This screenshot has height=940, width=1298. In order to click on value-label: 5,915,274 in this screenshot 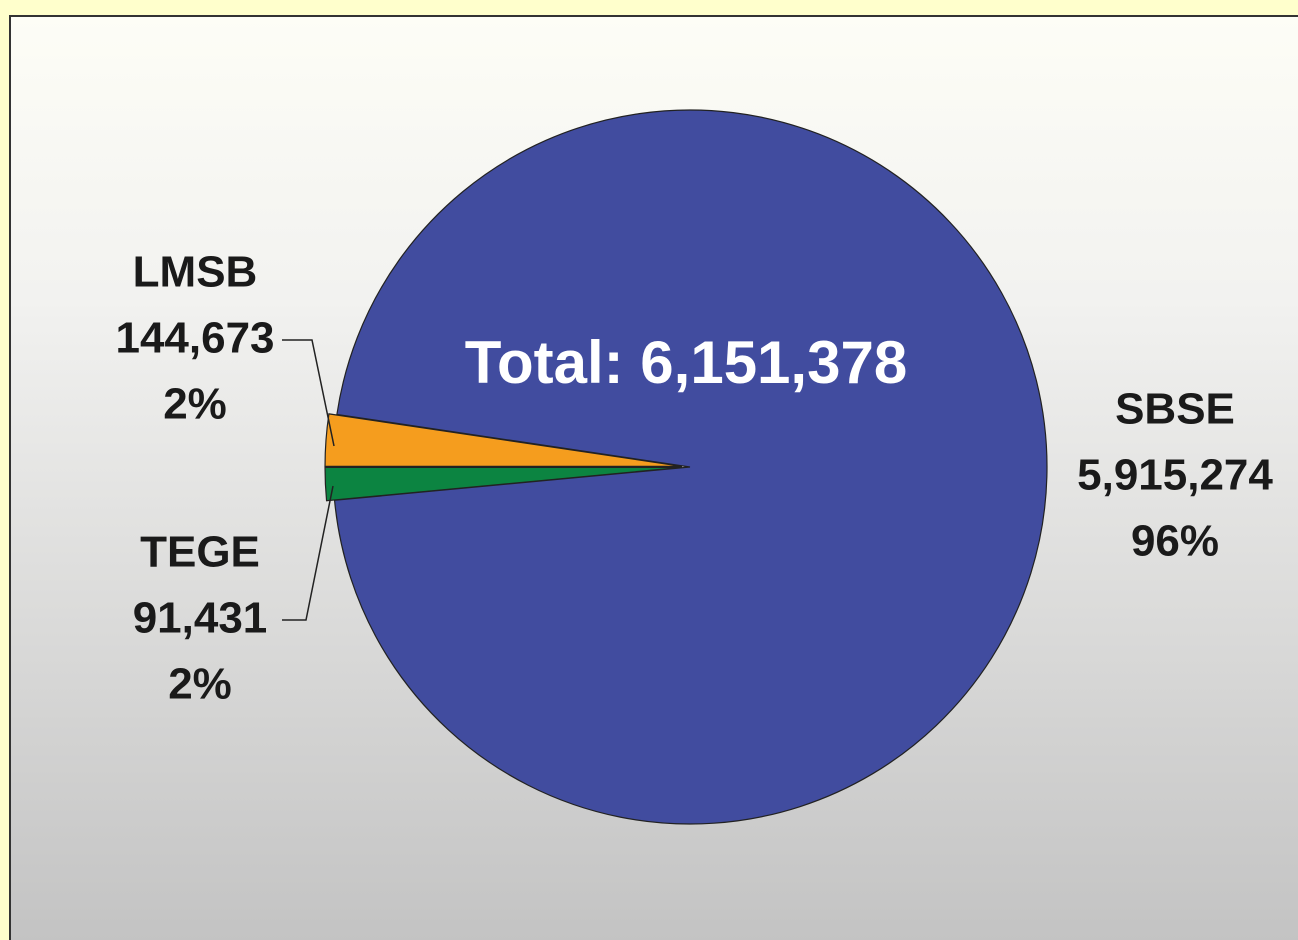, I will do `click(1175, 475)`.